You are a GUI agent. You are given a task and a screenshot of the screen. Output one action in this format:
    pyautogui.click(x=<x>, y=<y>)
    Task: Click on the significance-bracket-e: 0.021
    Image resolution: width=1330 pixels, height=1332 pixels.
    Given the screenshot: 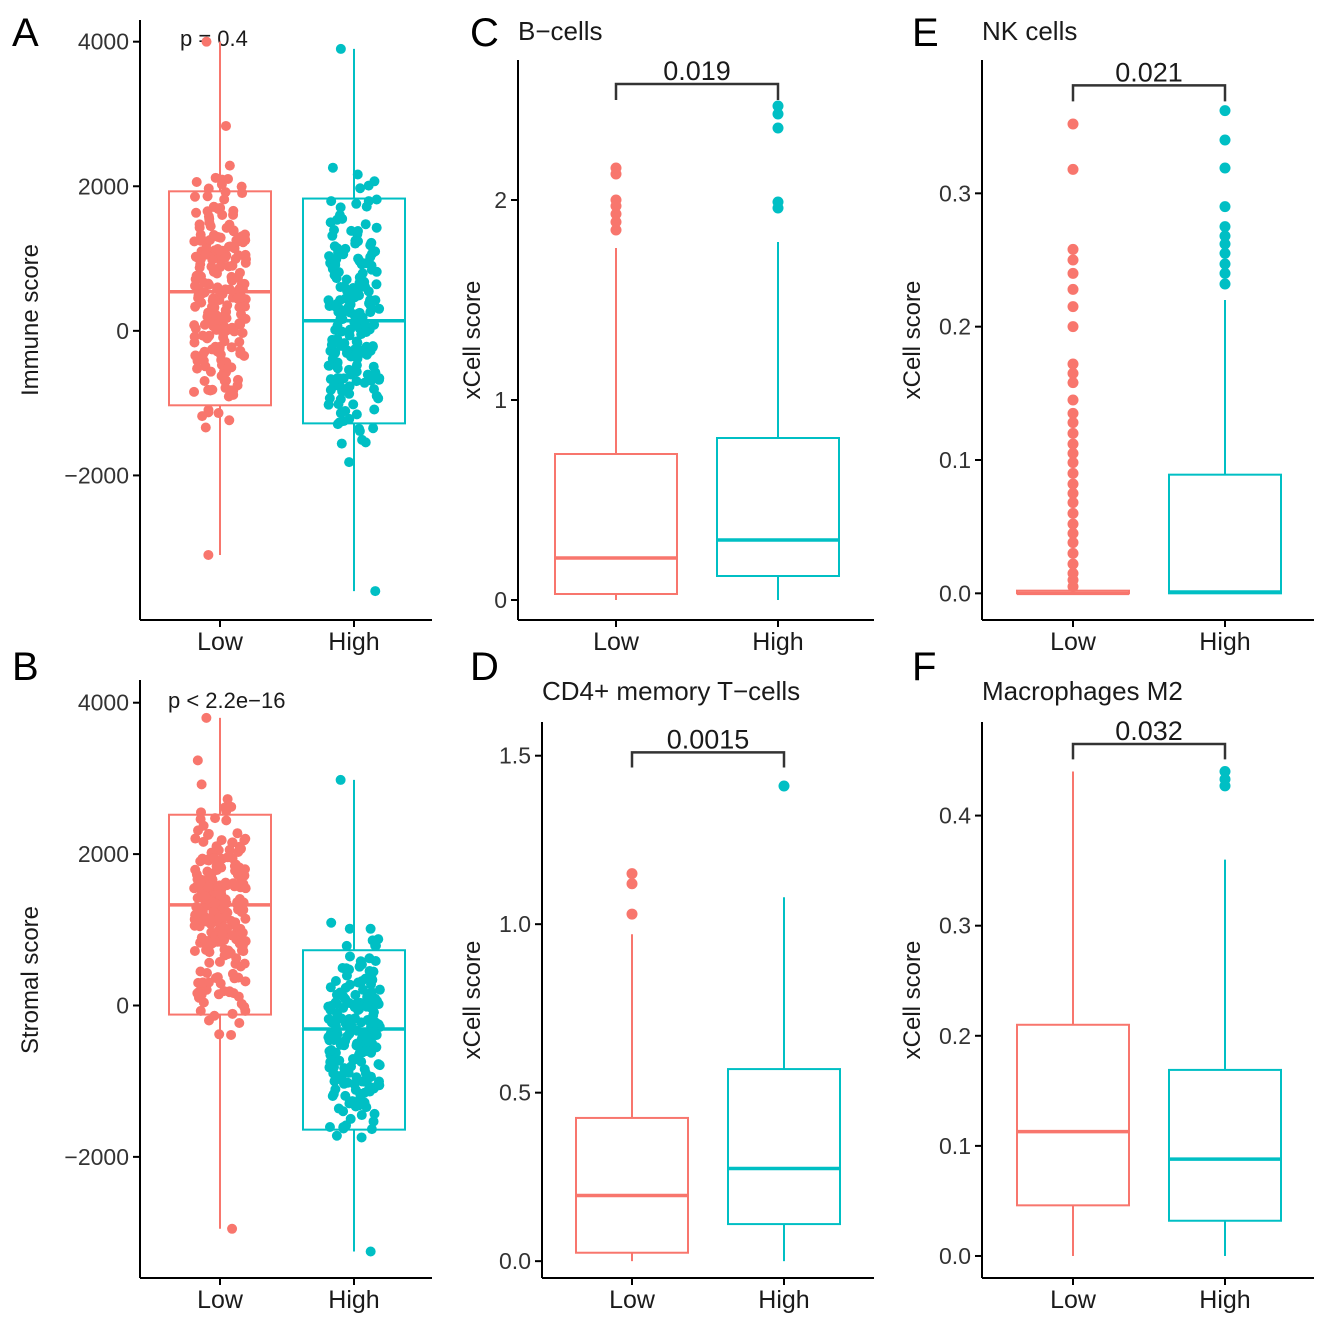 What is the action you would take?
    pyautogui.click(x=1149, y=79)
    